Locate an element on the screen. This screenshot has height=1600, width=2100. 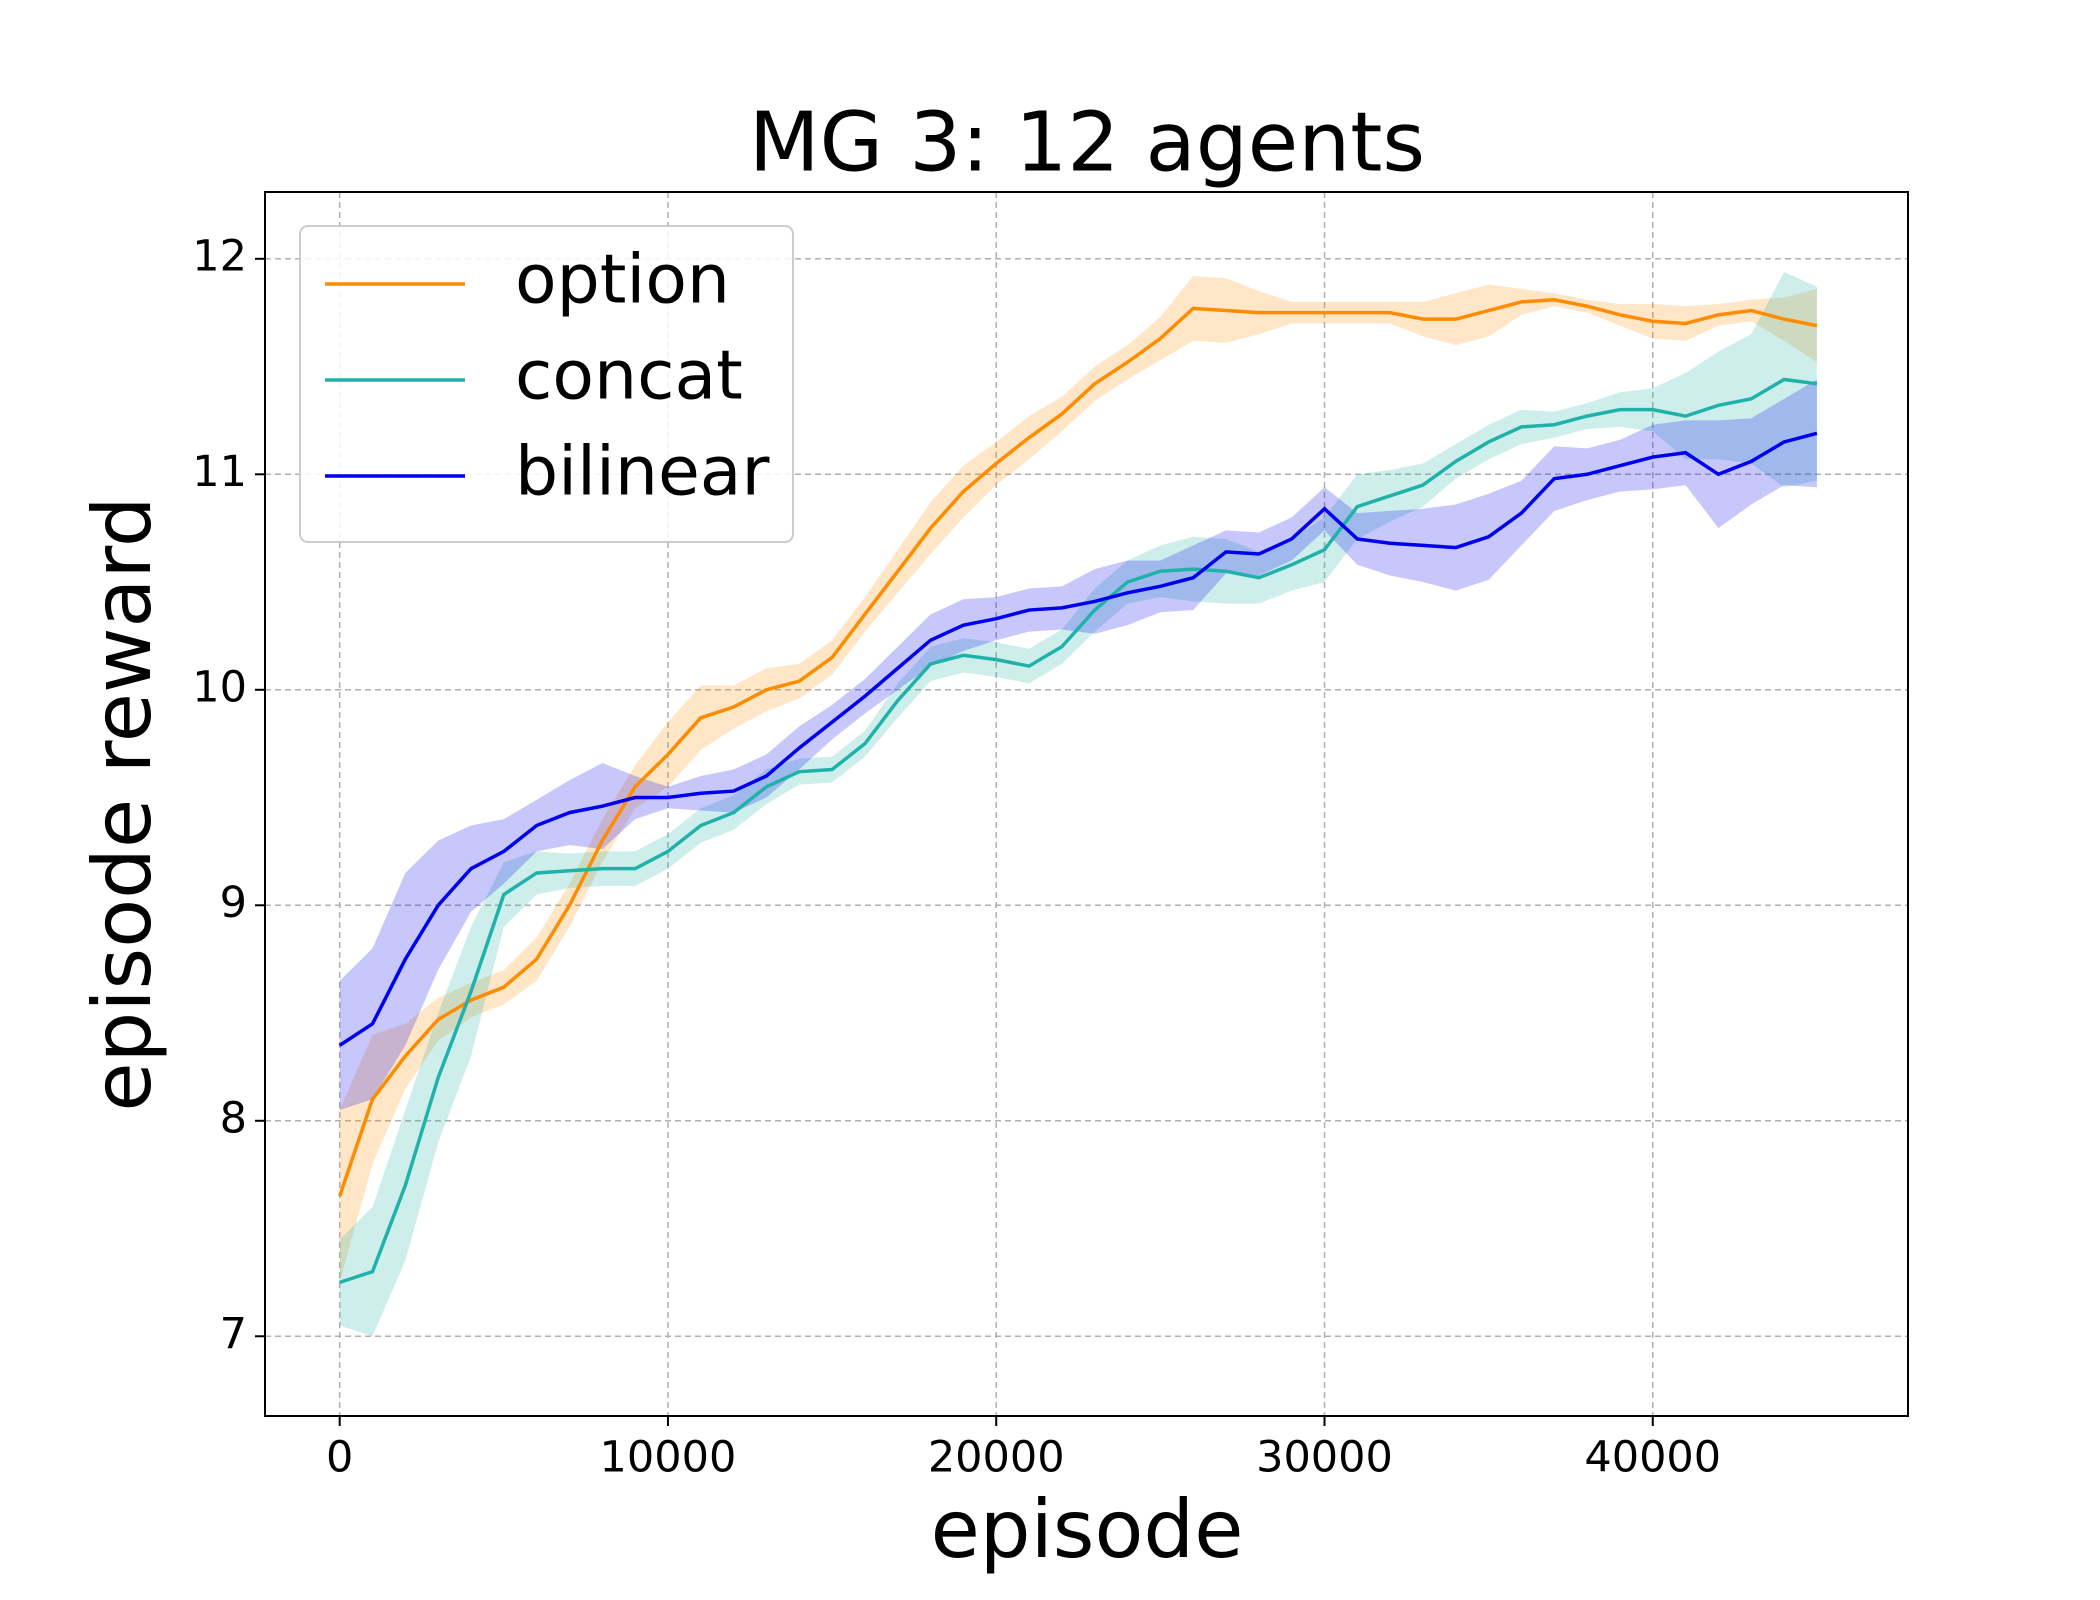
y-tick-label: 12 is located at coordinates (219, 256).